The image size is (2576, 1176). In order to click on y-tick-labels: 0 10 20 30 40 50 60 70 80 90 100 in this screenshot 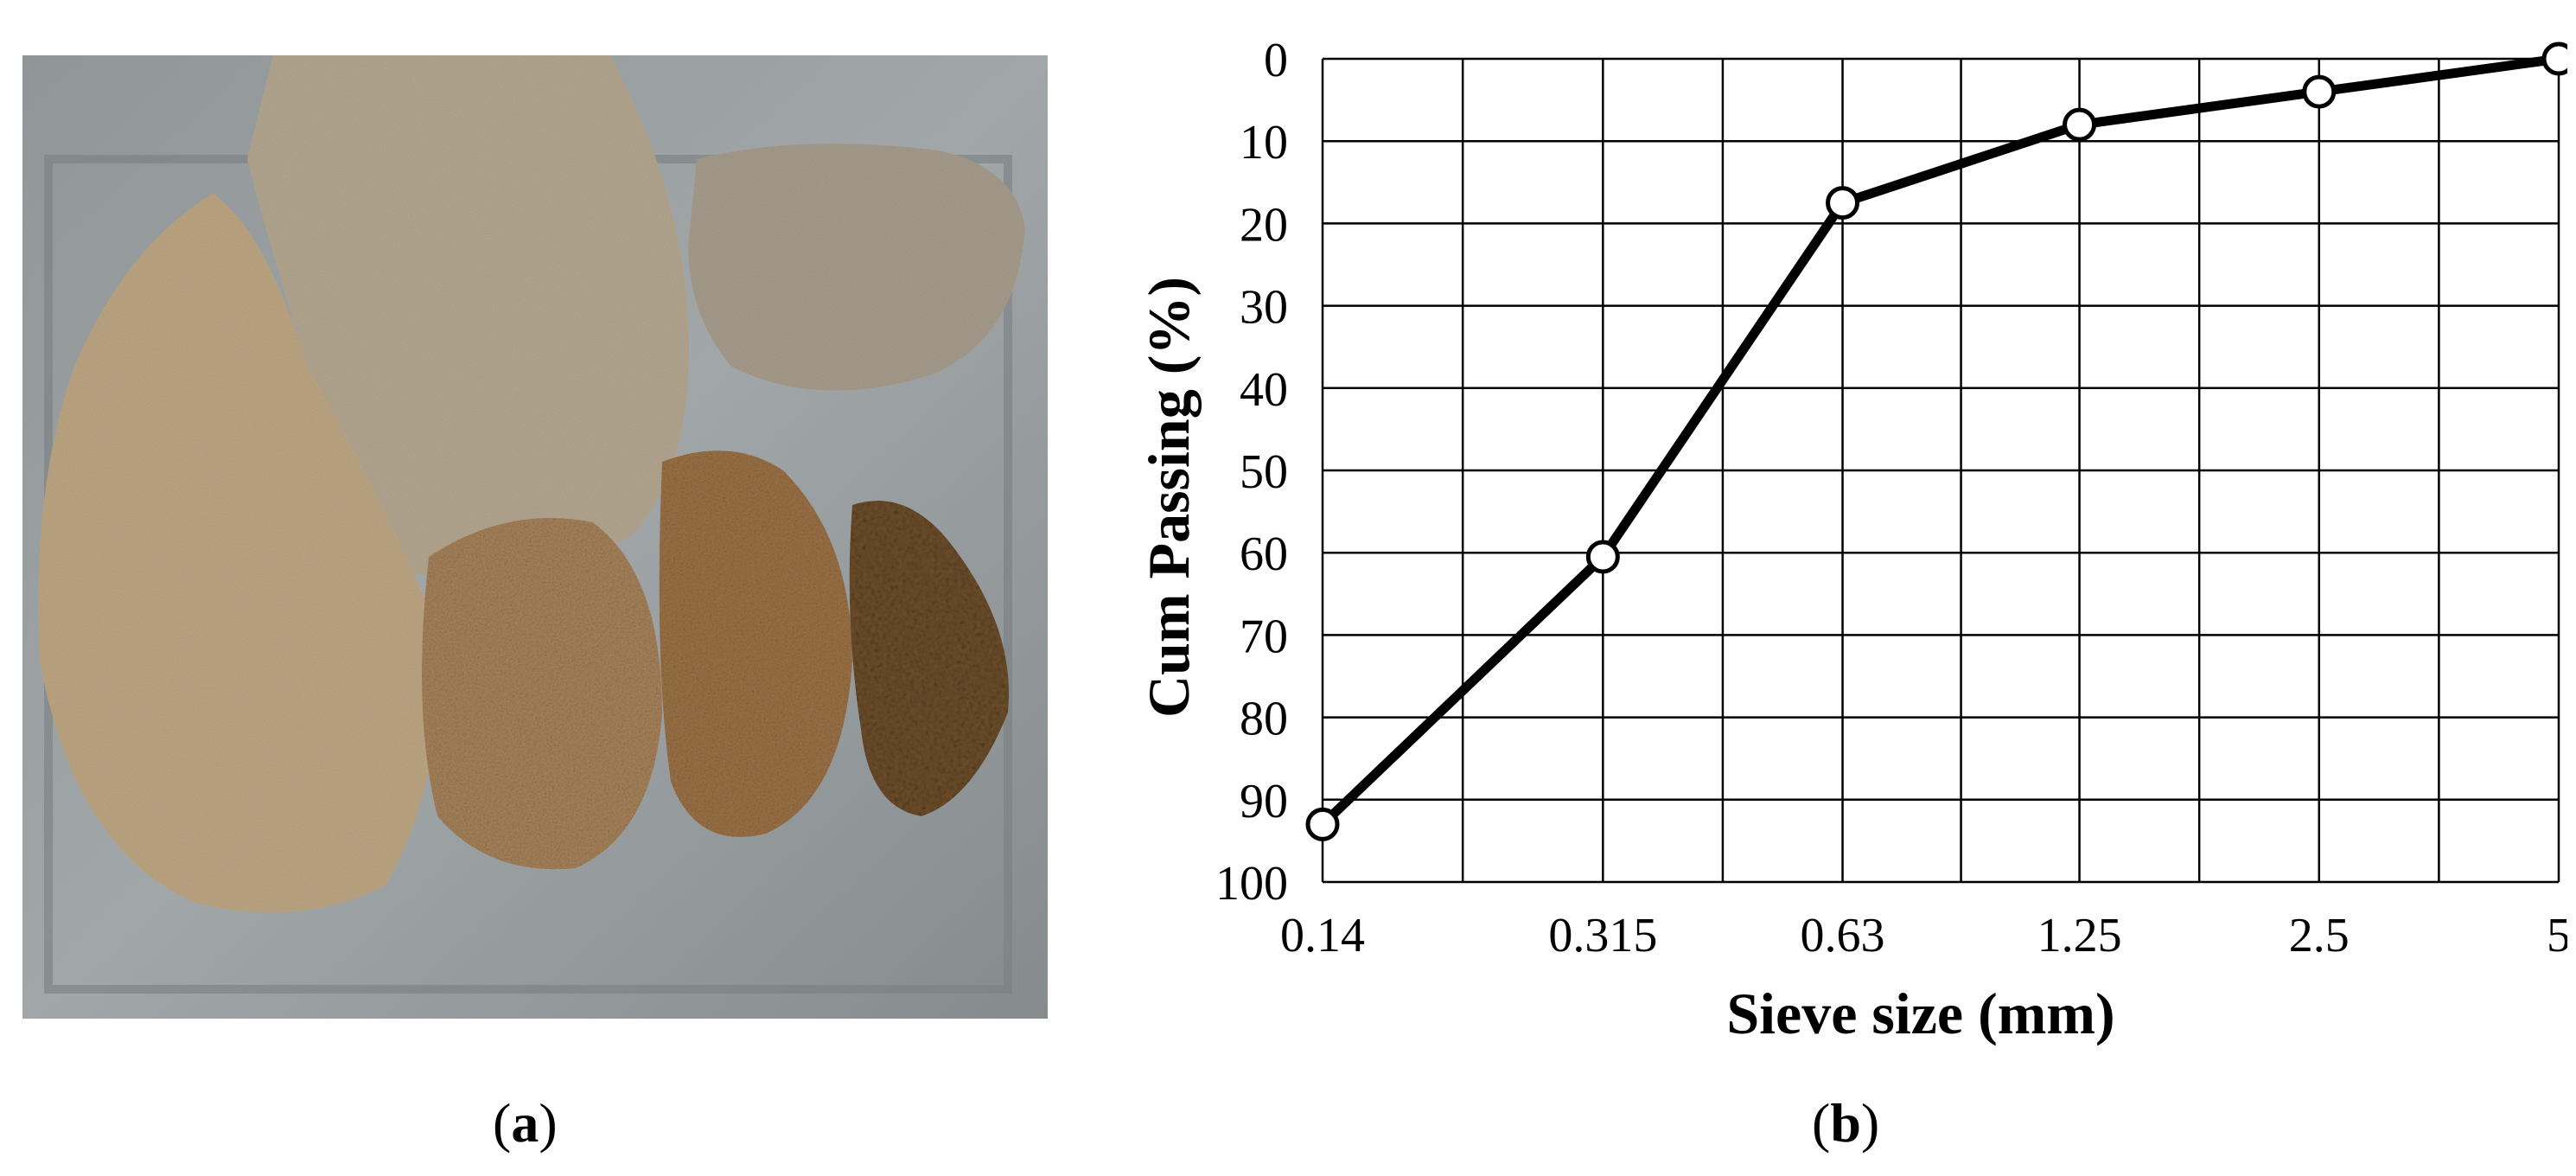, I will do `click(1251, 473)`.